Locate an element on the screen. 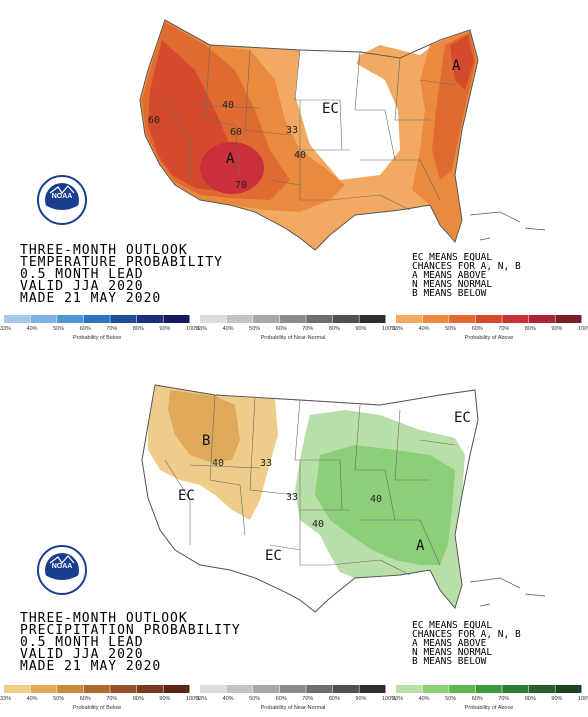  noaa-logo: NOAA is located at coordinates (62, 200).